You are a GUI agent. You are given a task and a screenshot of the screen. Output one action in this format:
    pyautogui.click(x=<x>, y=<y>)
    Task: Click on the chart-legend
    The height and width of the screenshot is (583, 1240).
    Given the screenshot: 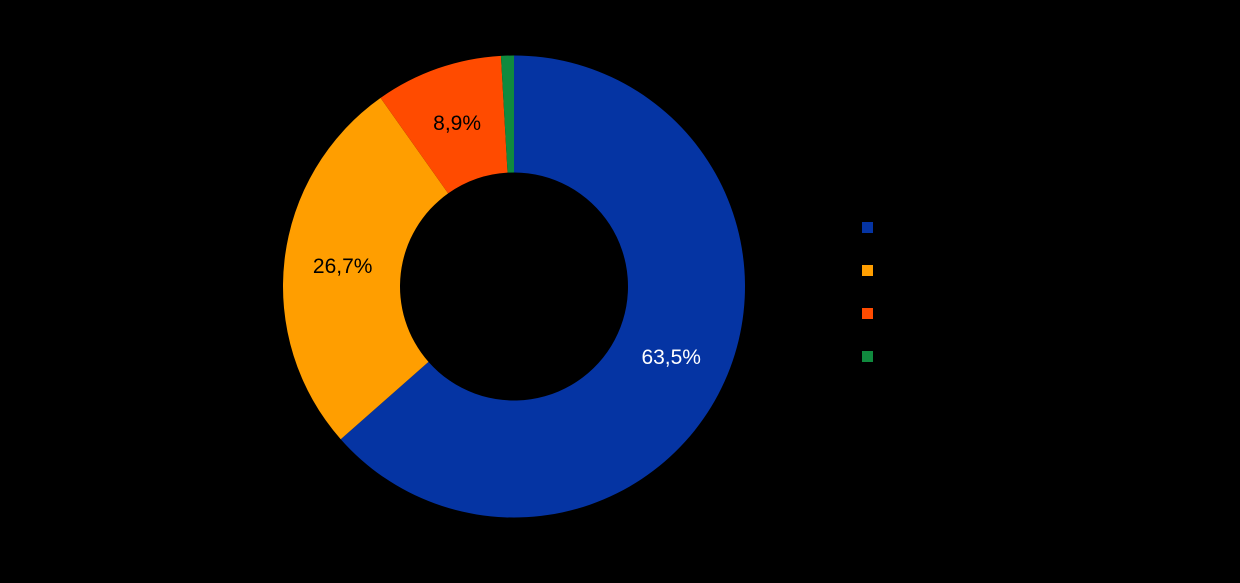 What is the action you would take?
    pyautogui.click(x=867, y=292)
    